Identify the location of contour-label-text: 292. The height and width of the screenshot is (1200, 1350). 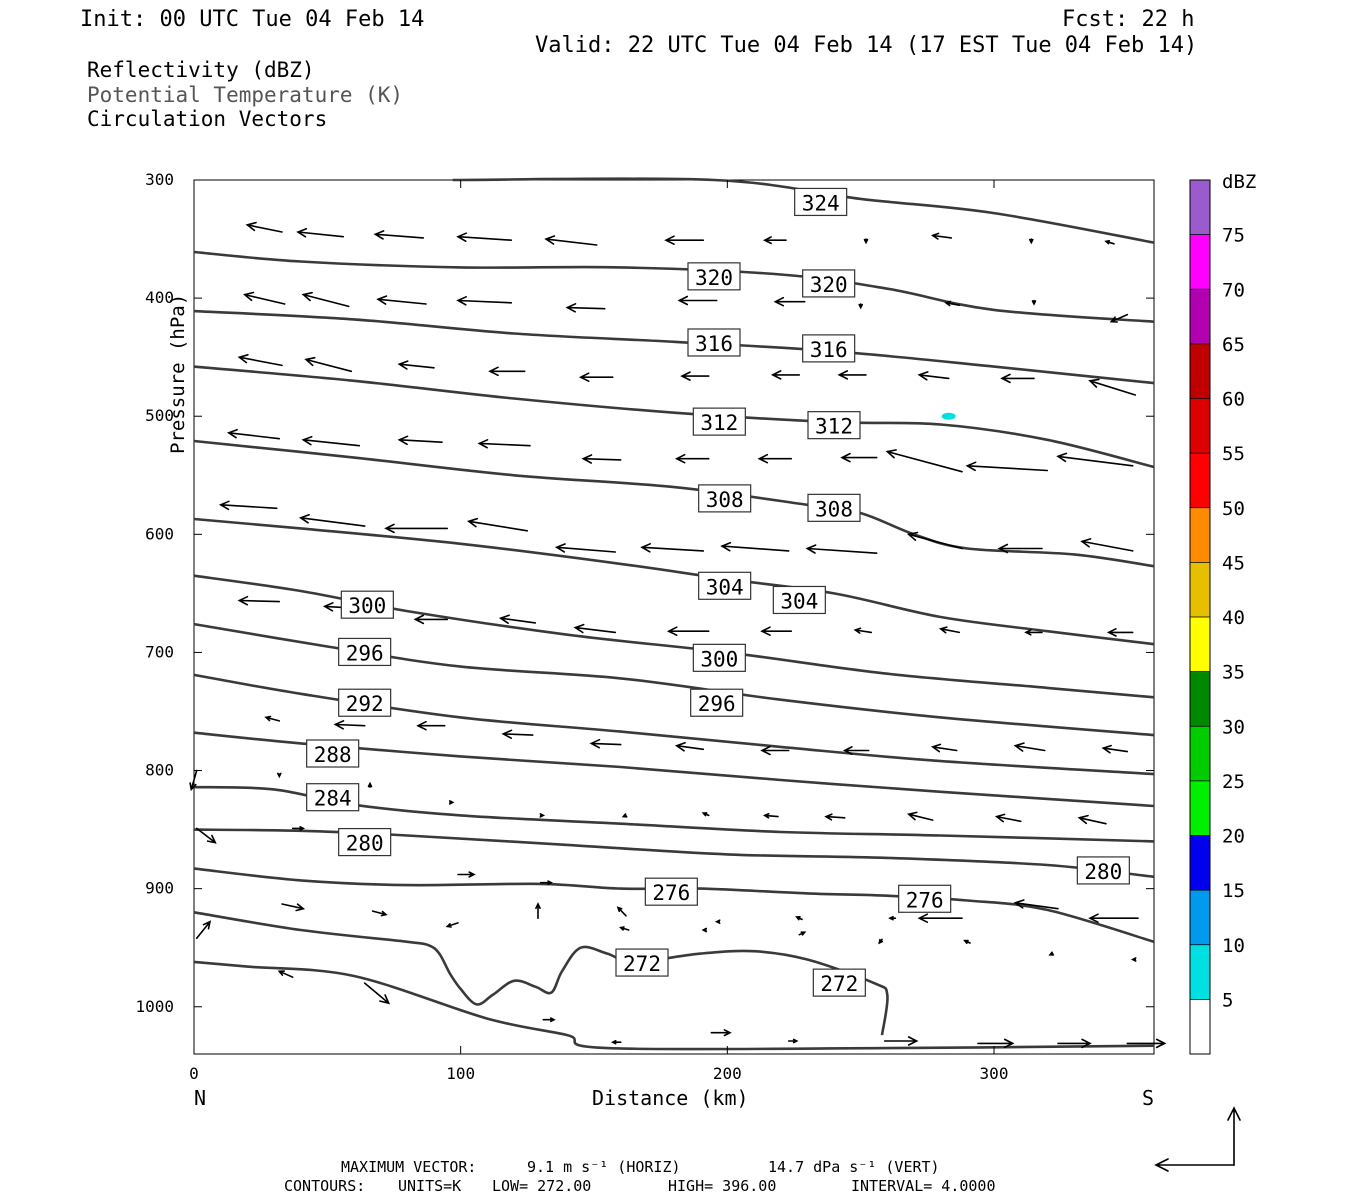
(365, 704).